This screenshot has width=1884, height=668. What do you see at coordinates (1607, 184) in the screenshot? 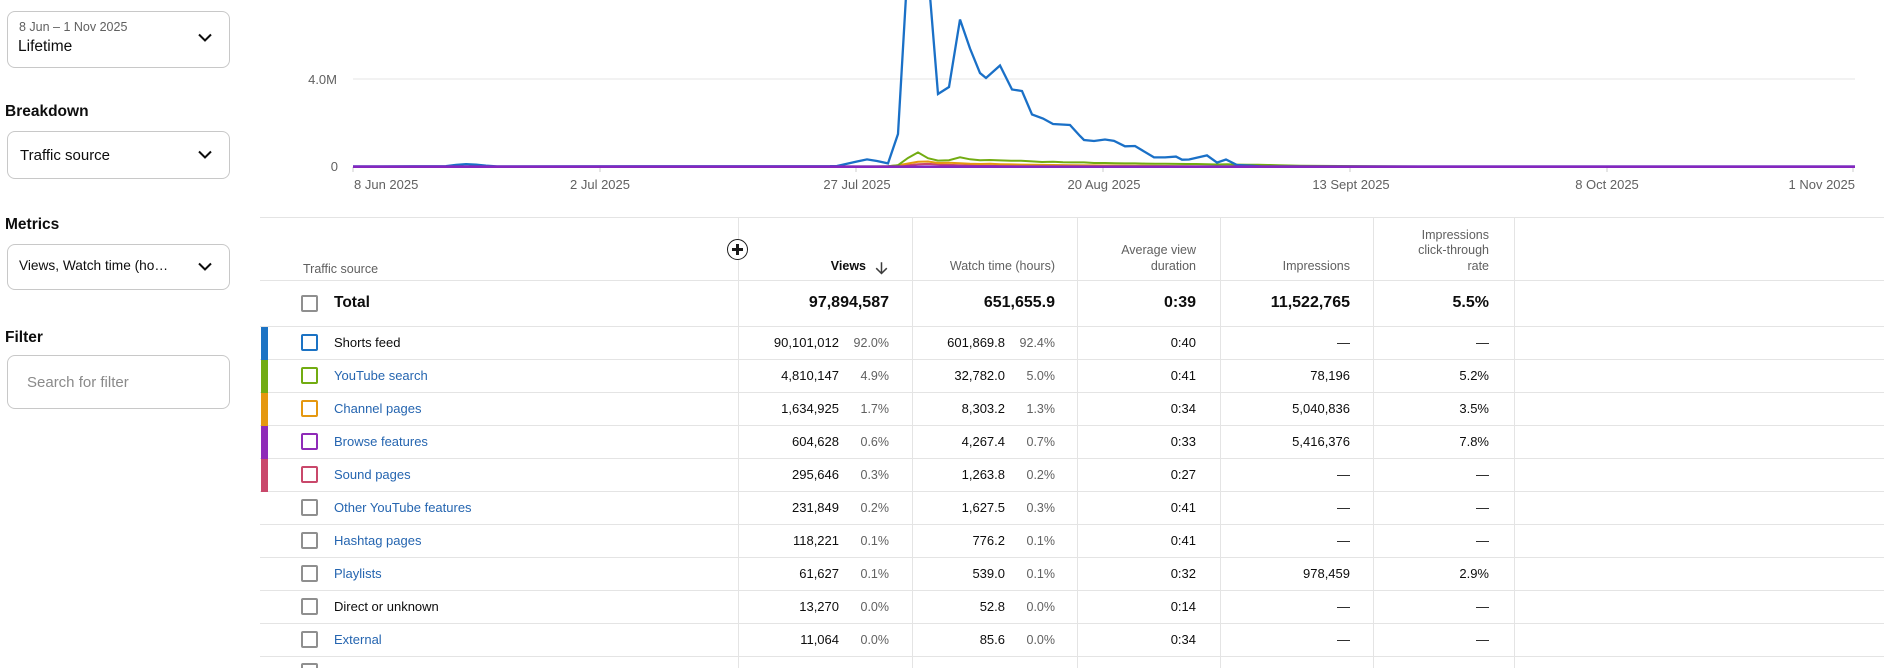
I see `svg-text: 8 Oct 2025` at bounding box center [1607, 184].